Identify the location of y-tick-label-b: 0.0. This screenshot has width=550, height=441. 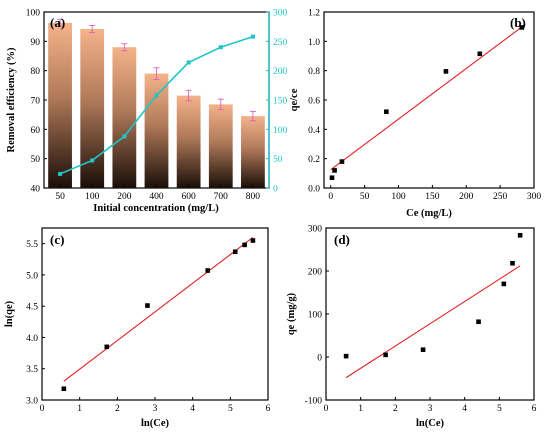
(314, 190).